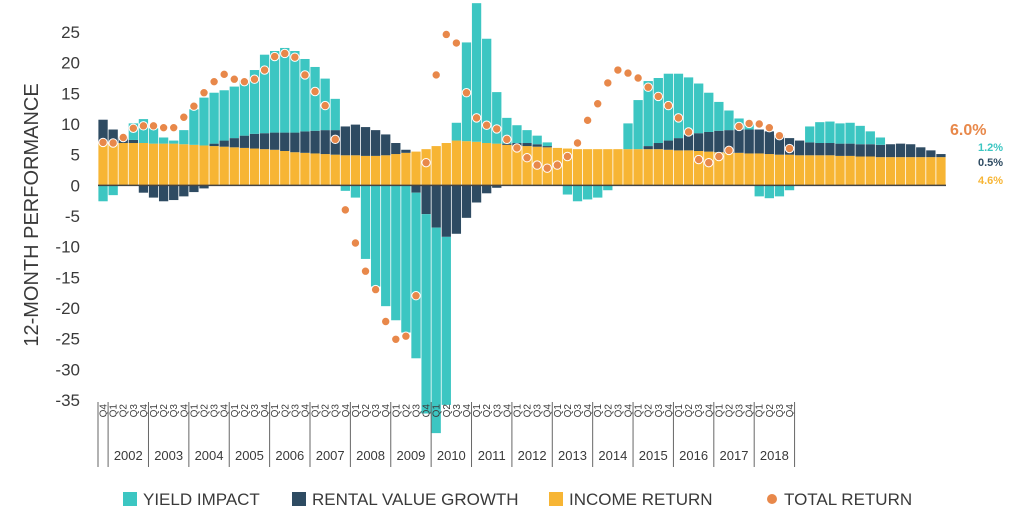 The height and width of the screenshot is (521, 1024). I want to click on legend-label-yield-impact: YIELD IMPACT, so click(201, 499).